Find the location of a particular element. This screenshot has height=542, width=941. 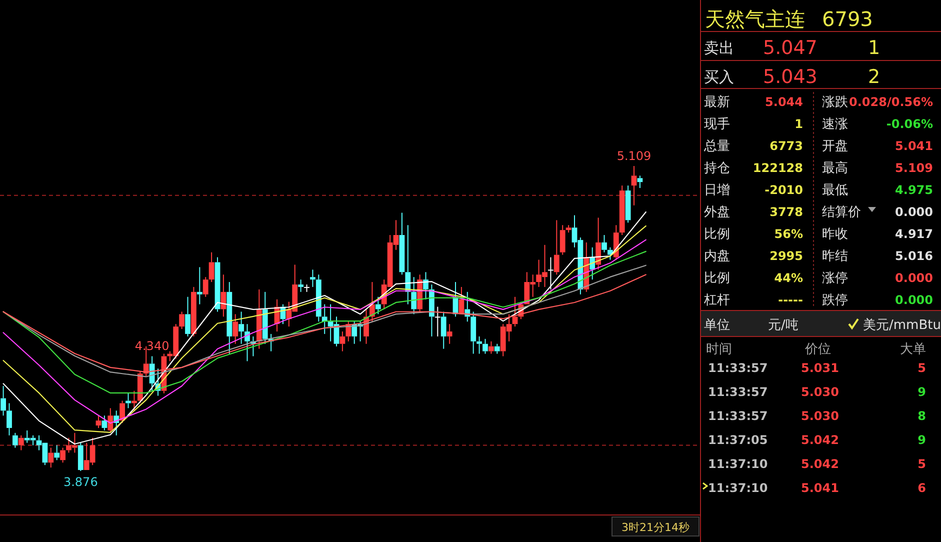

text: 外盘 is located at coordinates (717, 212).